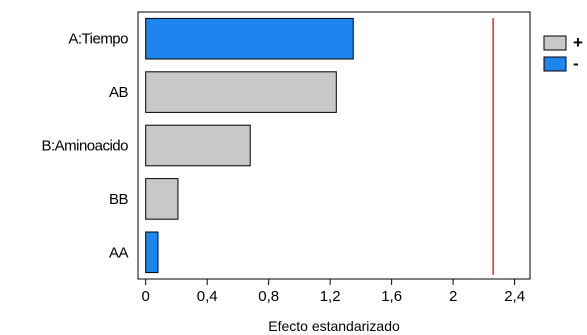 This screenshot has width=587, height=335. I want to click on category-label: AB, so click(119, 92).